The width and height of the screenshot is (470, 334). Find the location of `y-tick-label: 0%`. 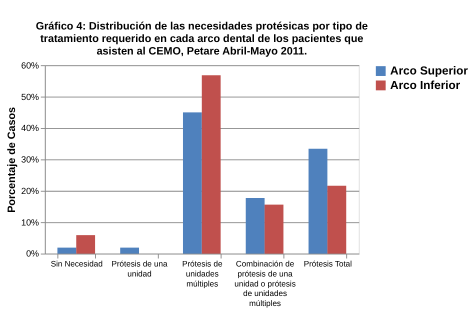

y-tick-label: 0% is located at coordinates (33, 253).